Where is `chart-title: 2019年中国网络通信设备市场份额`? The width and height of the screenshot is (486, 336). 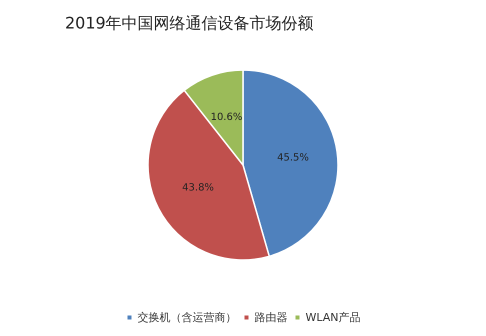 chart-title: 2019年中国网络通信设备市场份额 is located at coordinates (189, 23).